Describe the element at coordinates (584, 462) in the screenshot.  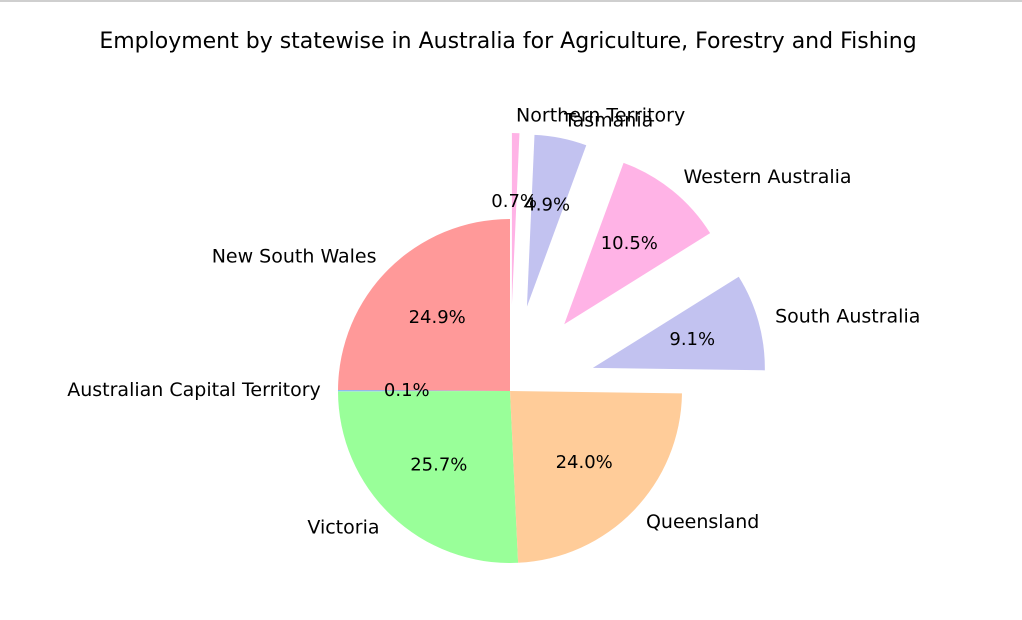
I see `pct-queensland: 24.0%` at that location.